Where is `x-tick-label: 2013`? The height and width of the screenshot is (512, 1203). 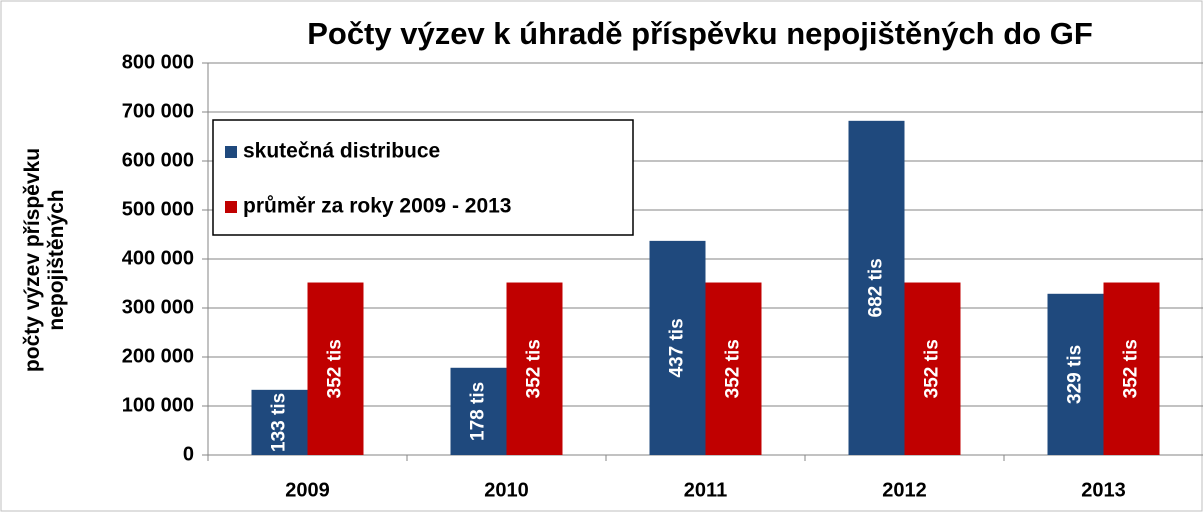
x-tick-label: 2013 is located at coordinates (1103, 490).